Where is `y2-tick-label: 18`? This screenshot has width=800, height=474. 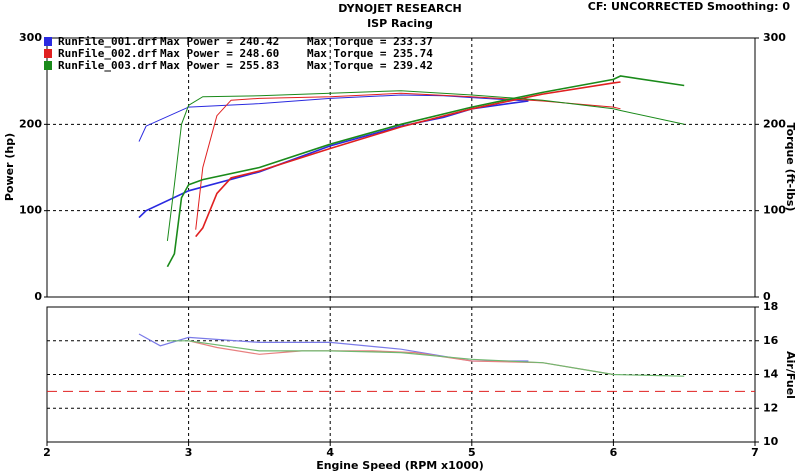
y2-tick-label: 18 is located at coordinates (770, 306).